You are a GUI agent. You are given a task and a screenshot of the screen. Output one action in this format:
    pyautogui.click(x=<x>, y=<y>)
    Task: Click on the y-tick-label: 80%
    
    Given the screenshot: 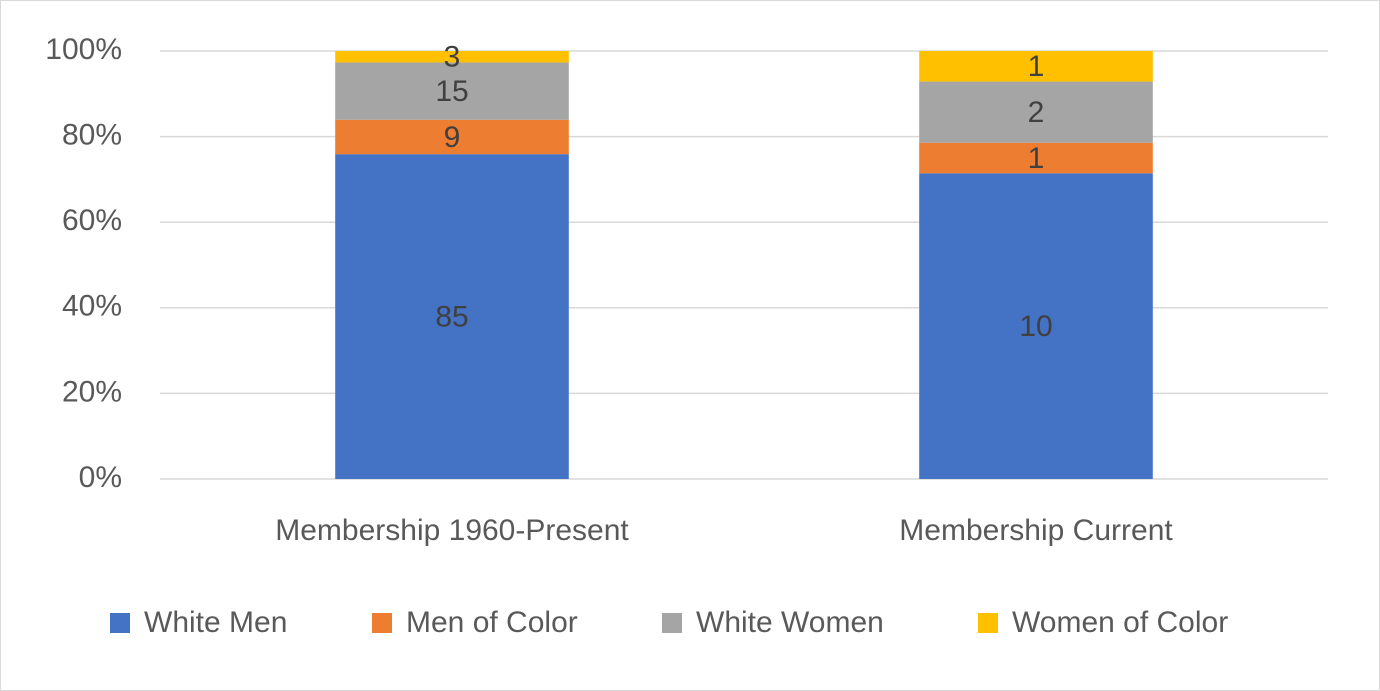 What is the action you would take?
    pyautogui.click(x=92, y=135)
    